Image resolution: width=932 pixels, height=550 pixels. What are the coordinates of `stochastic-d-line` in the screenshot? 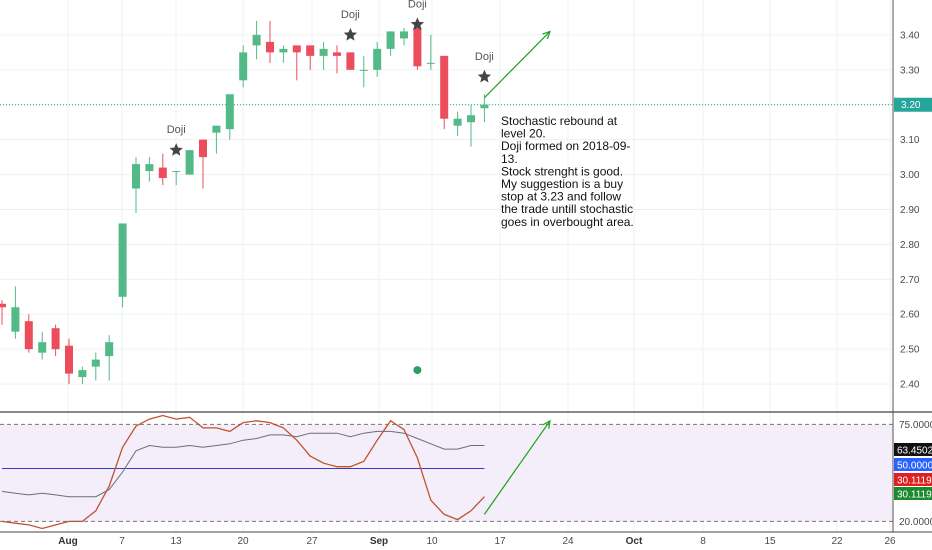 It's located at (243, 464).